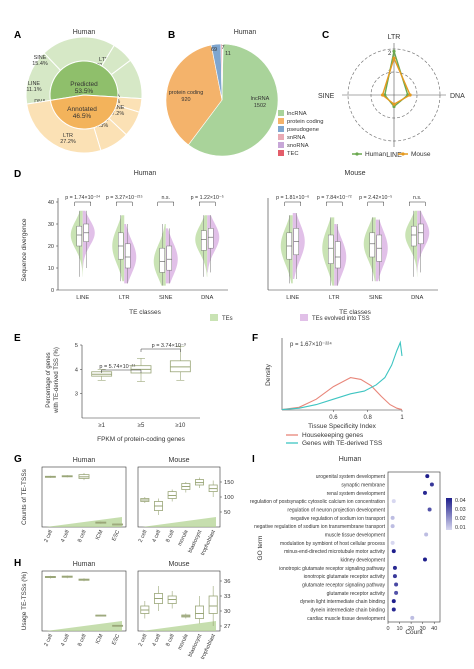 Image resolution: width=474 pixels, height=669 pixels. Describe the element at coordinates (363, 486) in the screenshot. I see `go-term-label: synaptic membrane` at that location.